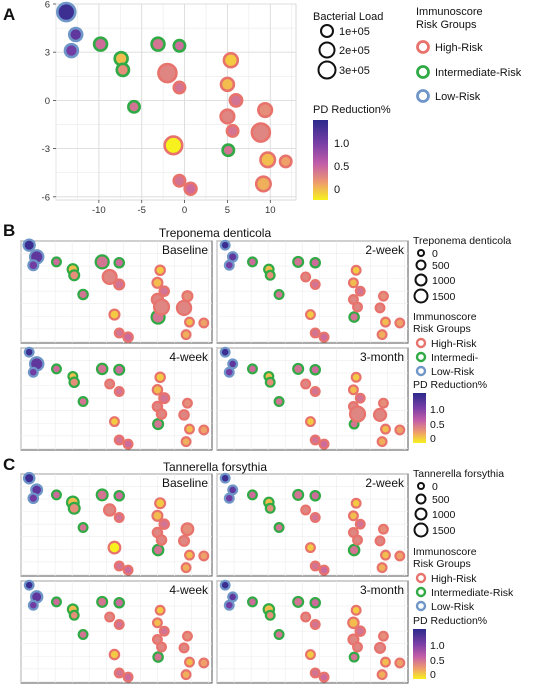  I want to click on legend-c-colorbar-bar, so click(419, 654).